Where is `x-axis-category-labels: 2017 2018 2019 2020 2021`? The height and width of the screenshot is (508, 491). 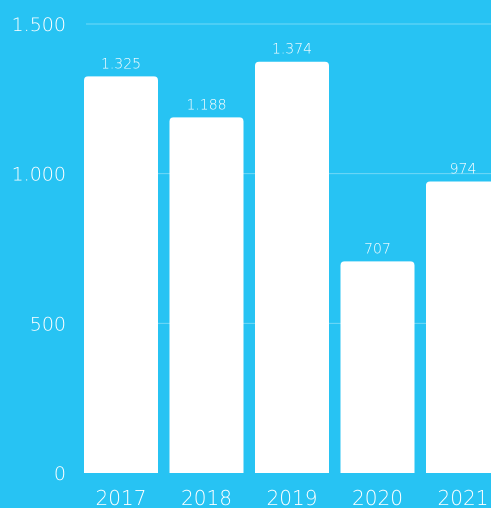
x-axis-category-labels: 2017 2018 2019 2020 2021 is located at coordinates (292, 497).